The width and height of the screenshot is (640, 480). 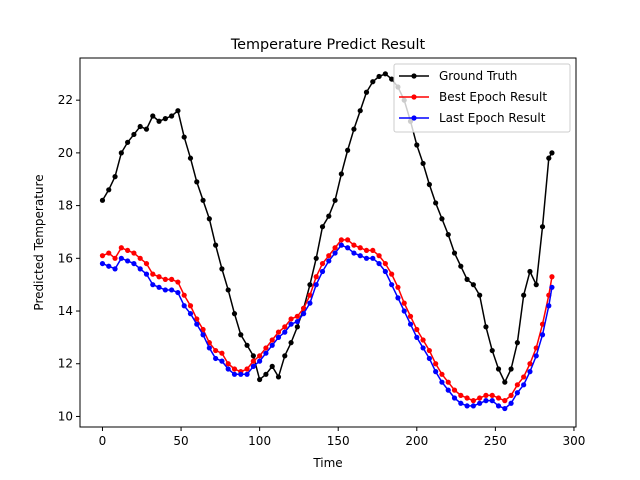 I want to click on y-axis: 10 12 14 16 18 20 22, so click(x=69, y=258).